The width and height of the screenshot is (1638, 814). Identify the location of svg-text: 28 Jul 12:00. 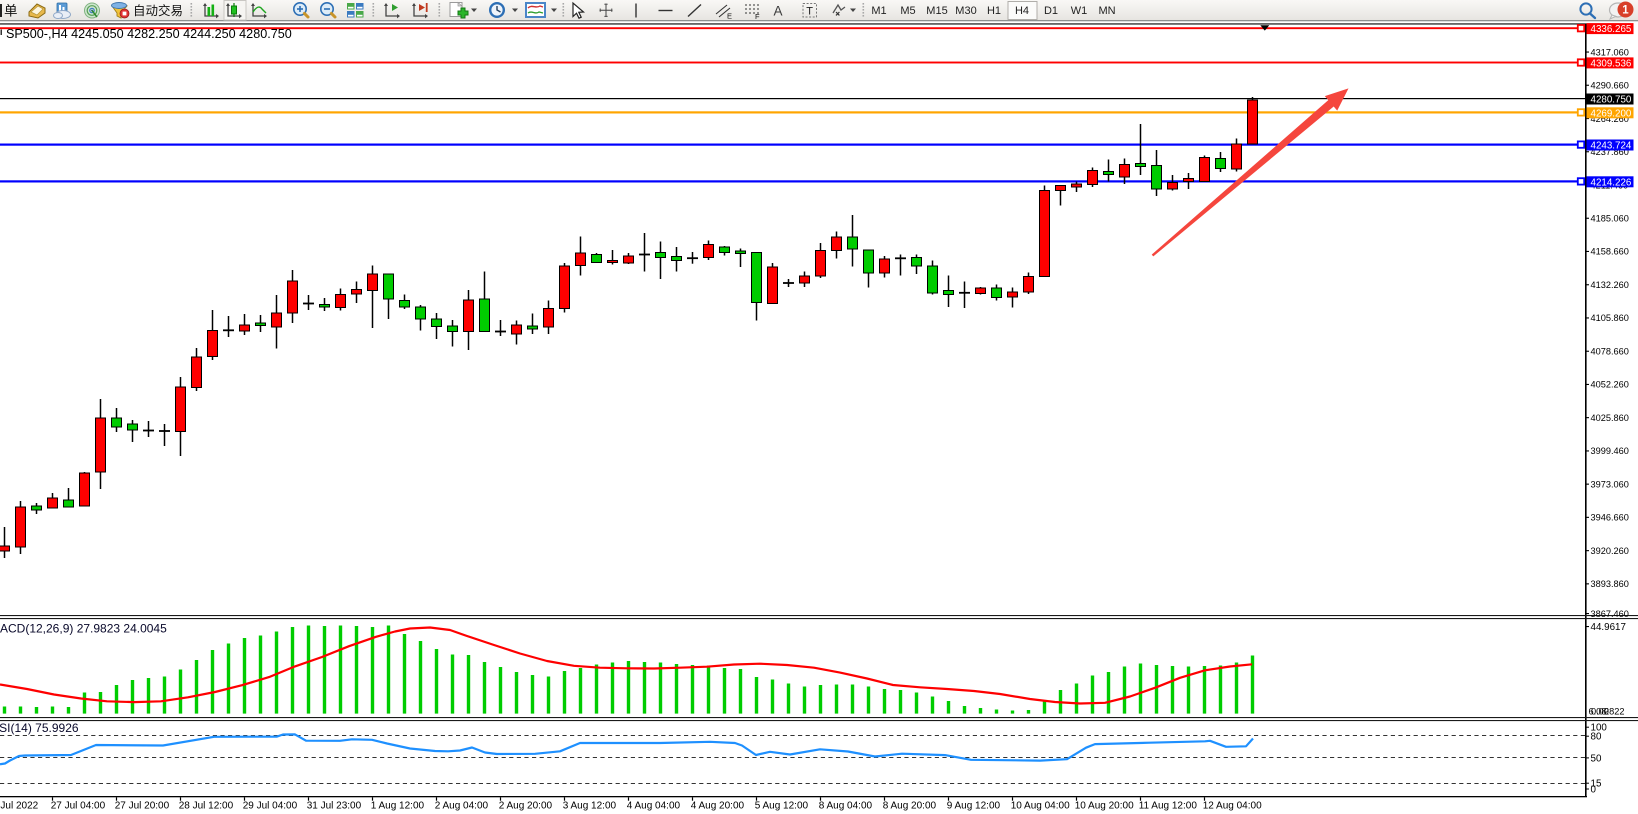
(206, 806).